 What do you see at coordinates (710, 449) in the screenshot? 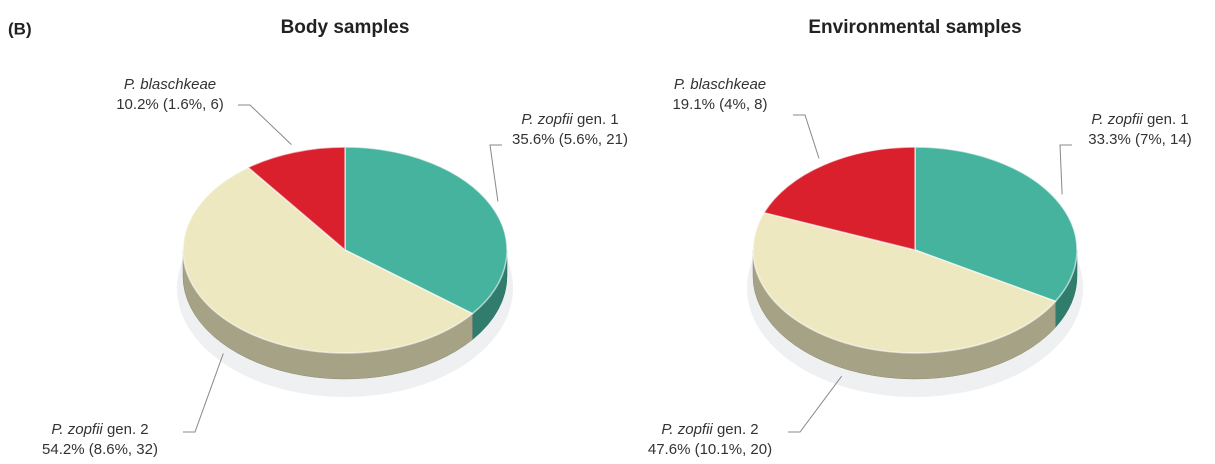
I see `value-label: 47.6% (10.1%, 20)` at bounding box center [710, 449].